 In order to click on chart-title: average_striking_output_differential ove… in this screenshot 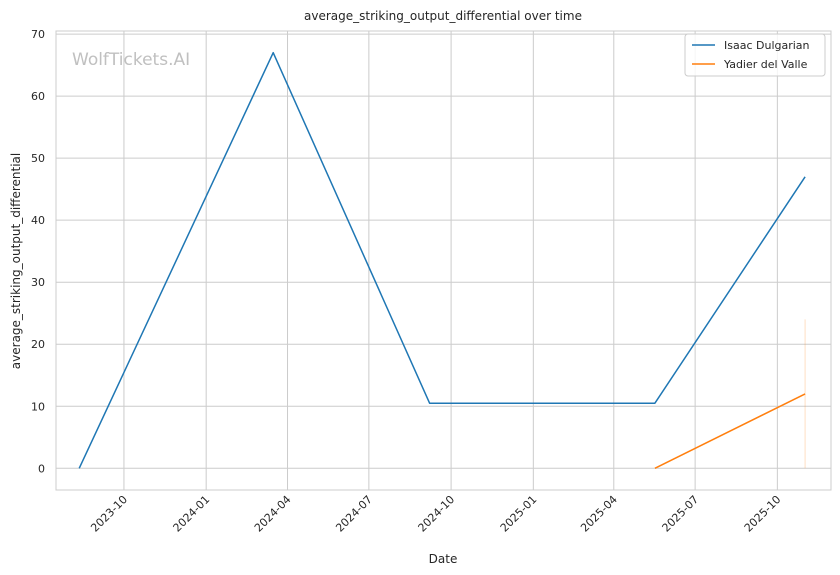, I will do `click(443, 16)`.